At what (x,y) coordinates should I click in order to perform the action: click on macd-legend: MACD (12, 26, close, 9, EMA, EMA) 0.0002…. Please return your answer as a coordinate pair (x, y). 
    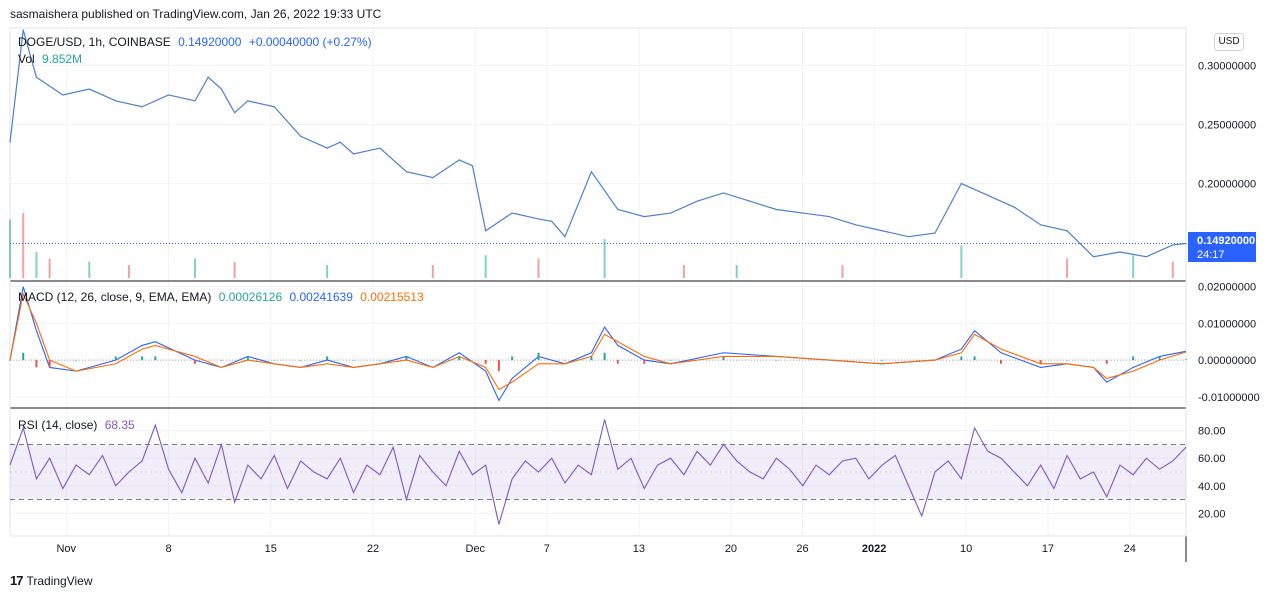
    Looking at the image, I should click on (221, 297).